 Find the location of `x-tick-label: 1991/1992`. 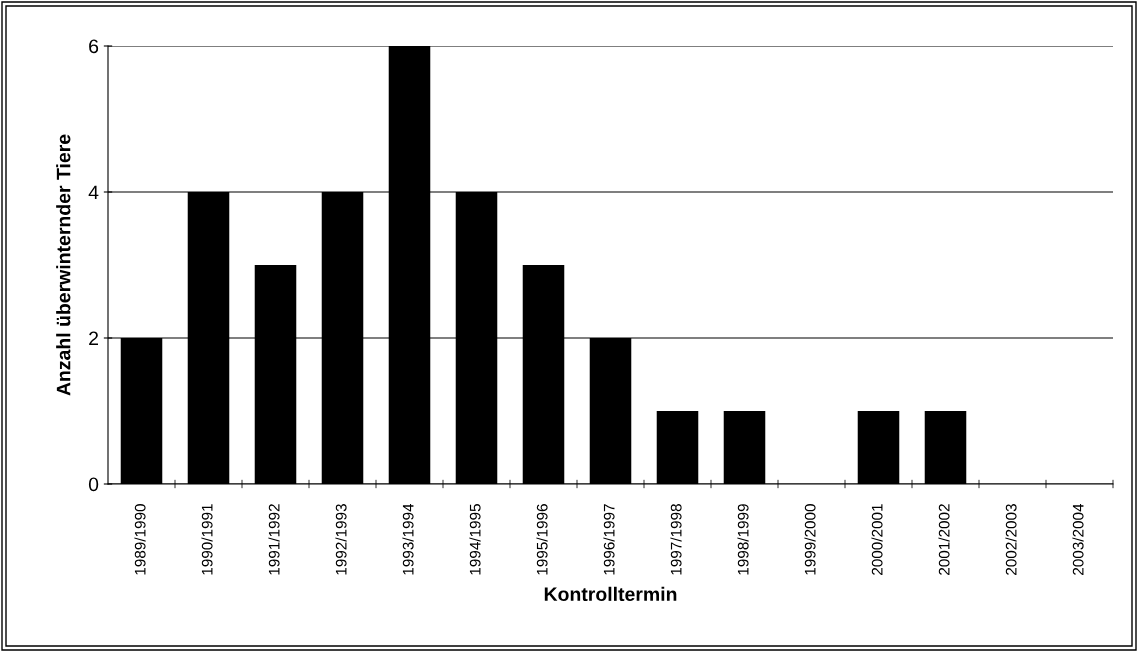

x-tick-label: 1991/1992 is located at coordinates (274, 539).